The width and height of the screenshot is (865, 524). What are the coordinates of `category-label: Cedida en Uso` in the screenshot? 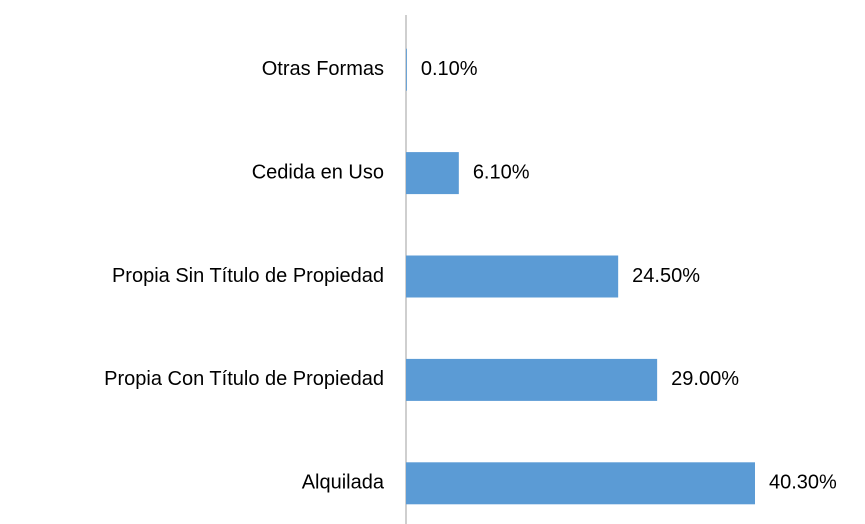 It's located at (318, 172).